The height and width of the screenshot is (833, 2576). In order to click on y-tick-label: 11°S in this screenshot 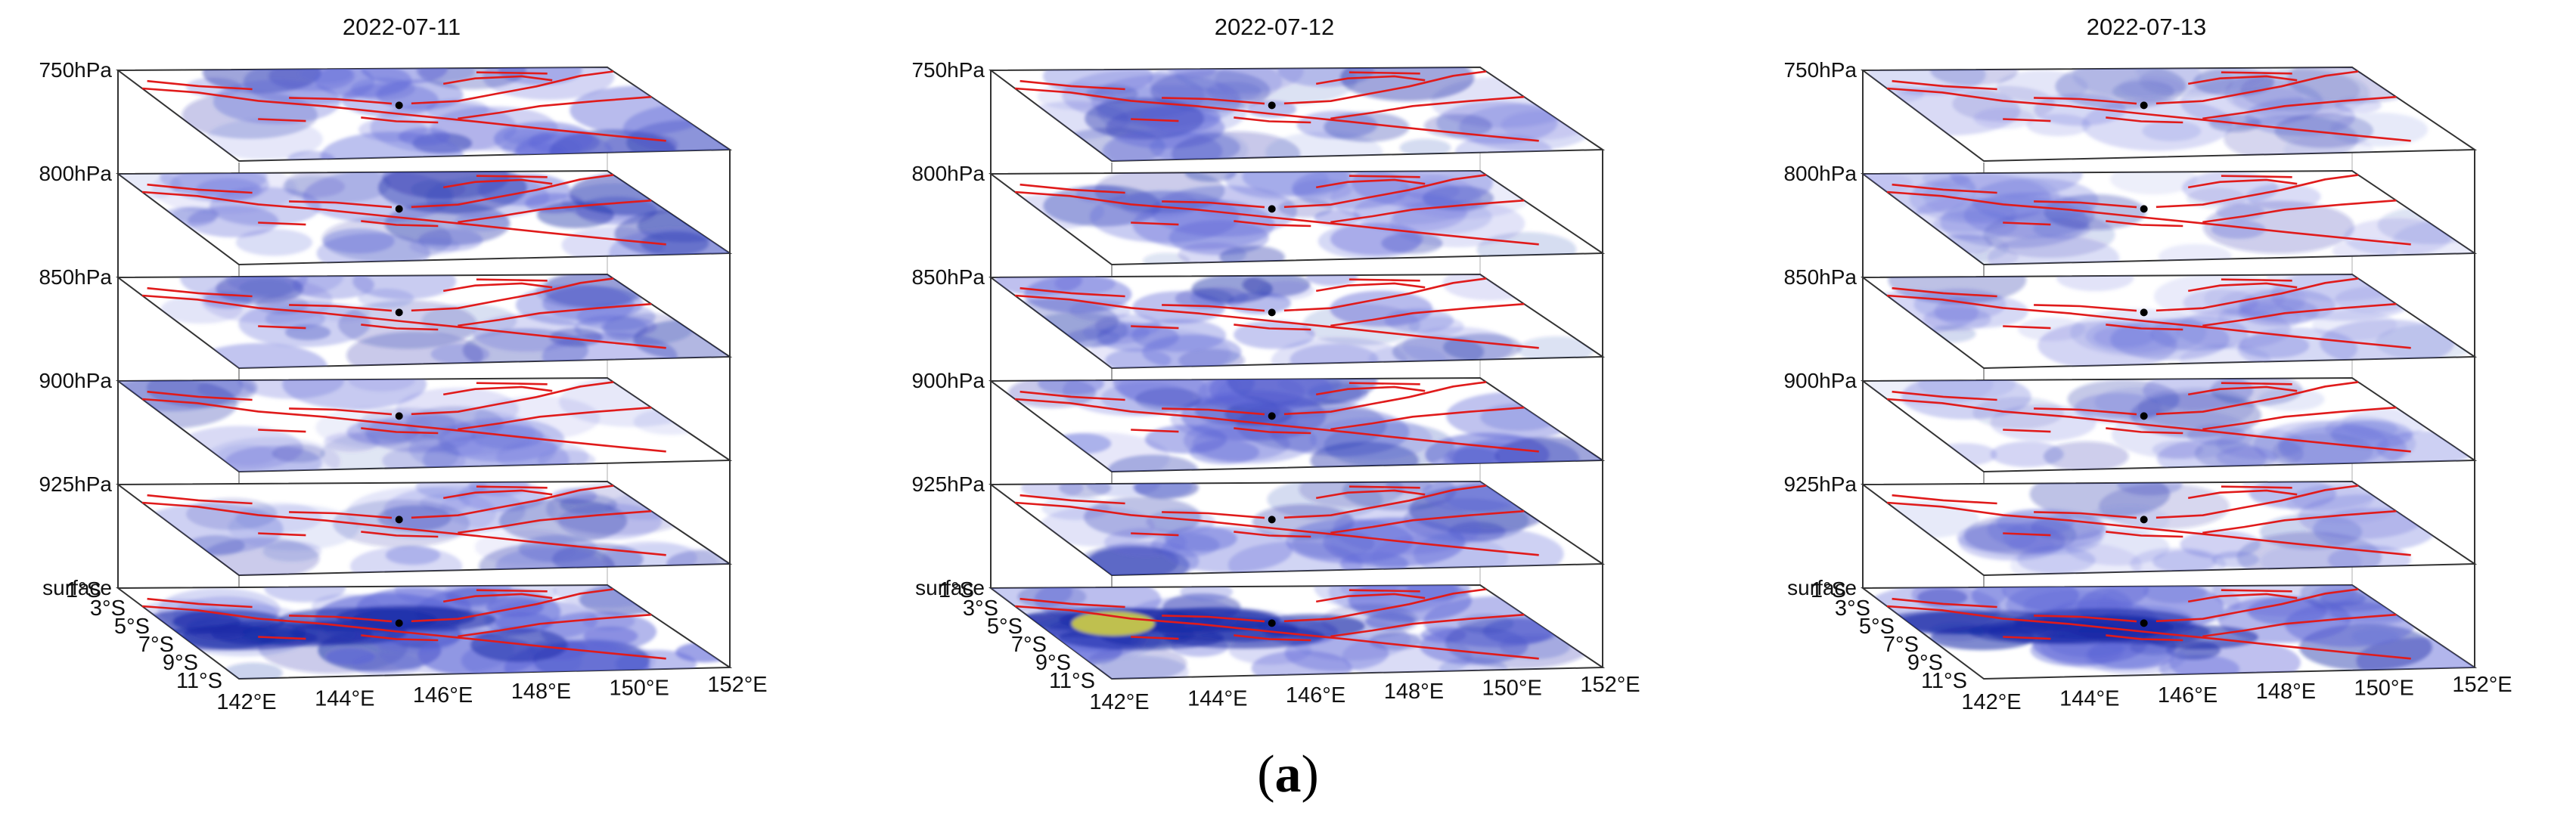, I will do `click(199, 681)`.